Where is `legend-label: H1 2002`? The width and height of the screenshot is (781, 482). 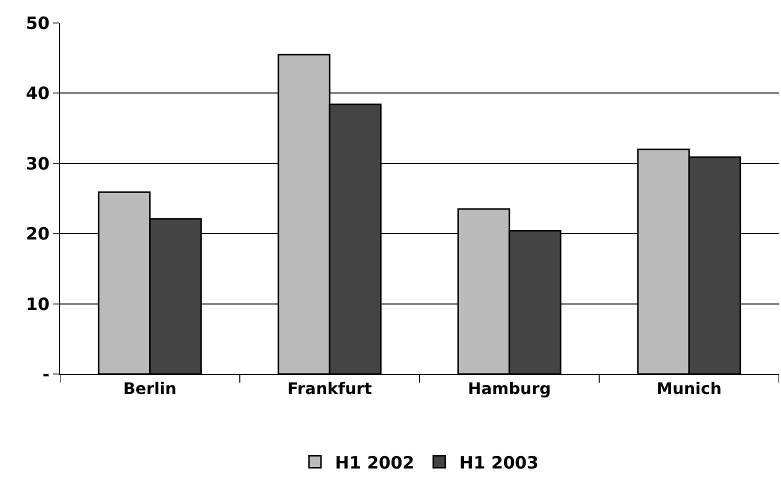
legend-label: H1 2002 is located at coordinates (374, 463).